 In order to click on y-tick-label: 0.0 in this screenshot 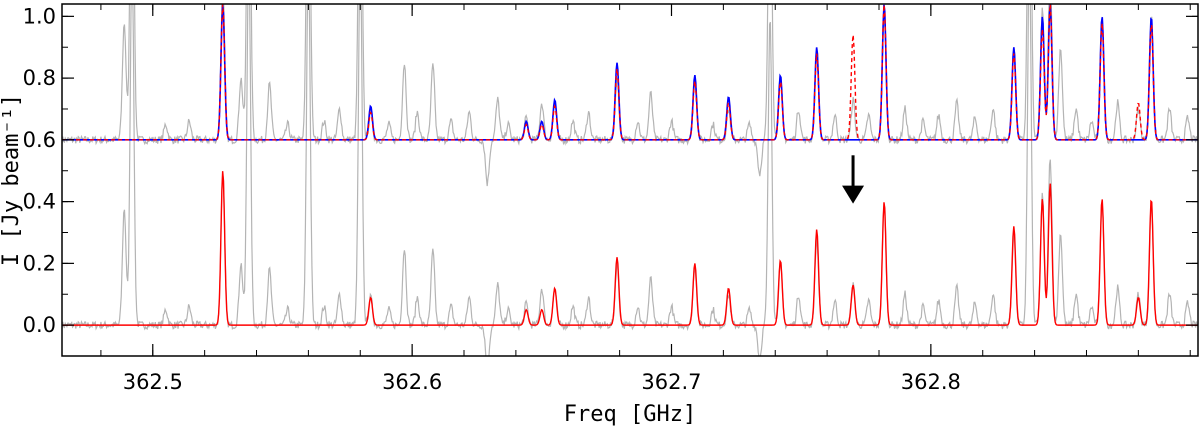, I will do `click(39, 325)`.